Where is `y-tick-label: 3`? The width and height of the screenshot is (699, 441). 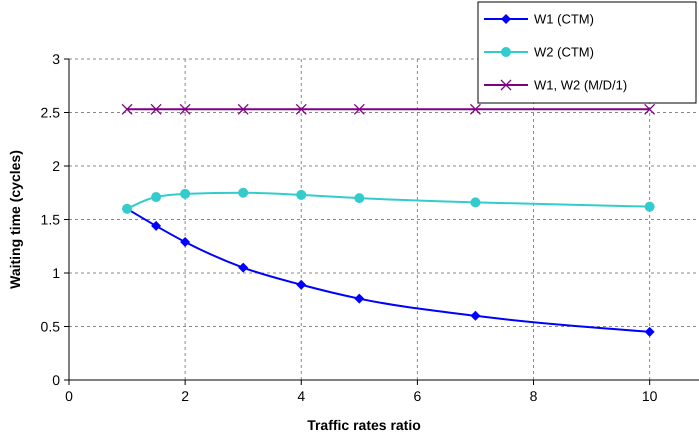
y-tick-label: 3 is located at coordinates (56, 58).